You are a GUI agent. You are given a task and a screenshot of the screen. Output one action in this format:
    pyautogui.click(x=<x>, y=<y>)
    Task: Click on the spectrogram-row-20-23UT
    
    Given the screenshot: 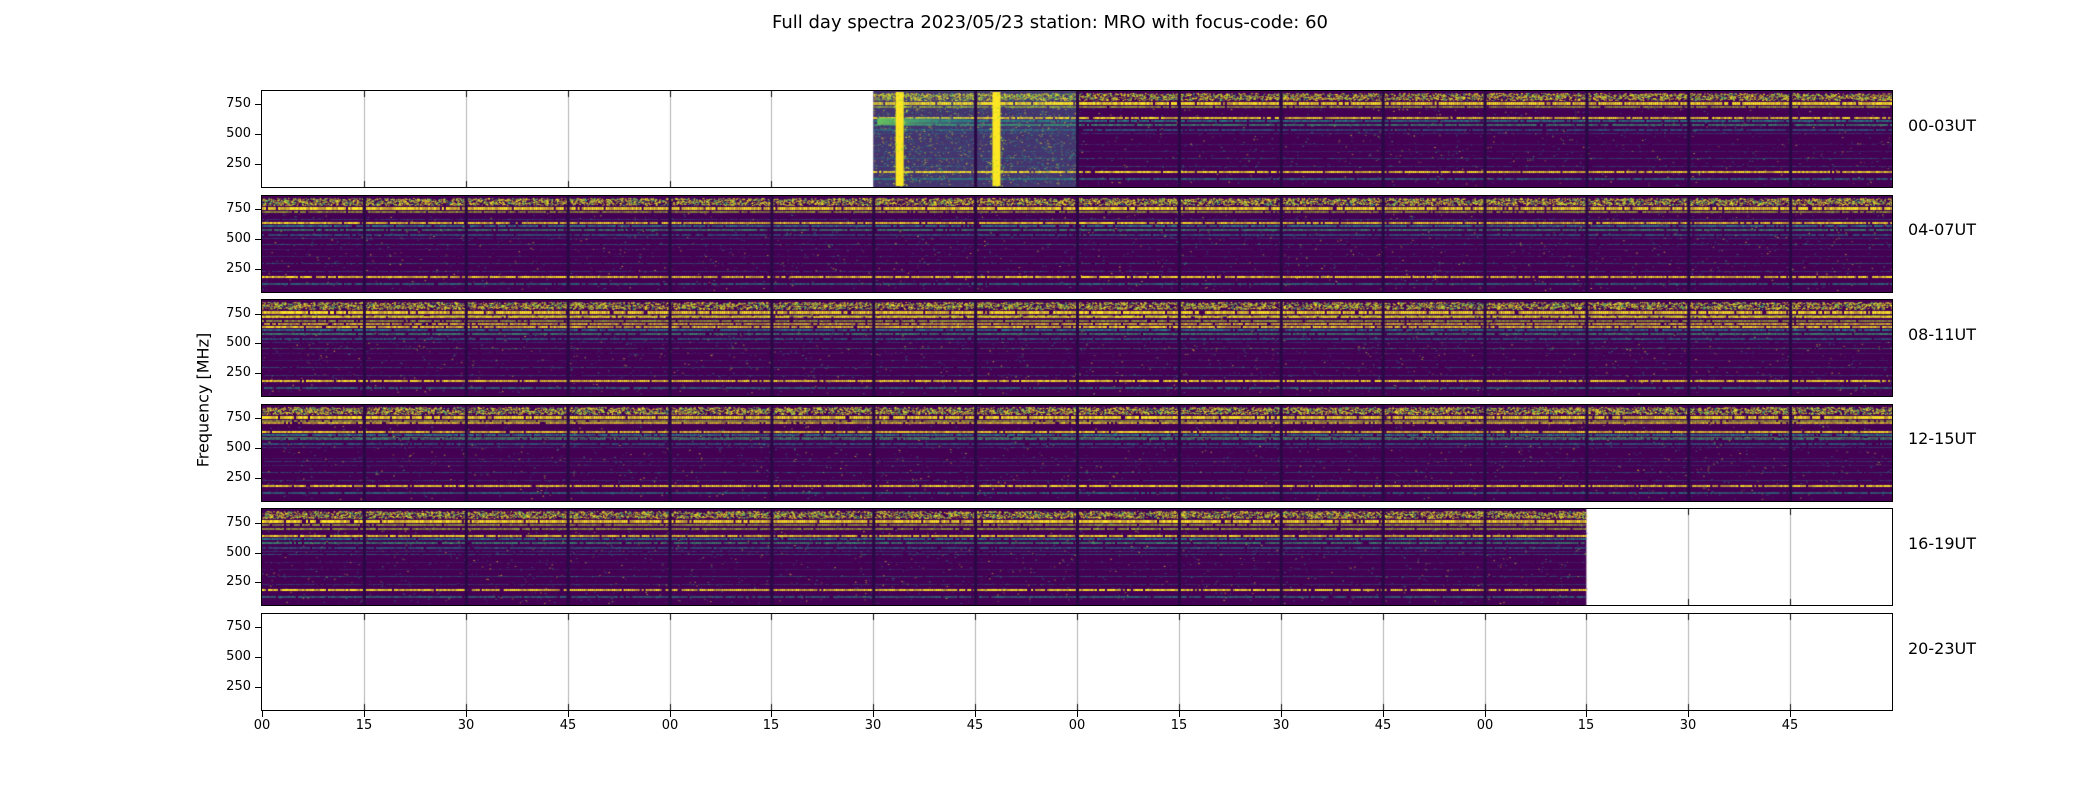 What is the action you would take?
    pyautogui.click(x=1077, y=662)
    